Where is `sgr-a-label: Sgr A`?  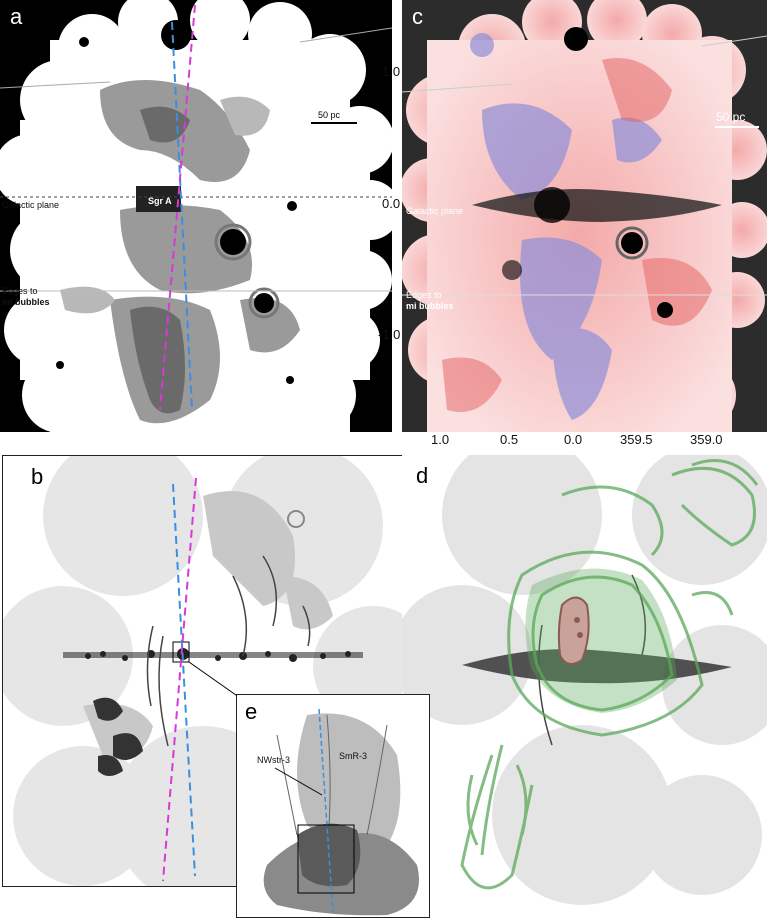 sgr-a-label: Sgr A is located at coordinates (160, 201).